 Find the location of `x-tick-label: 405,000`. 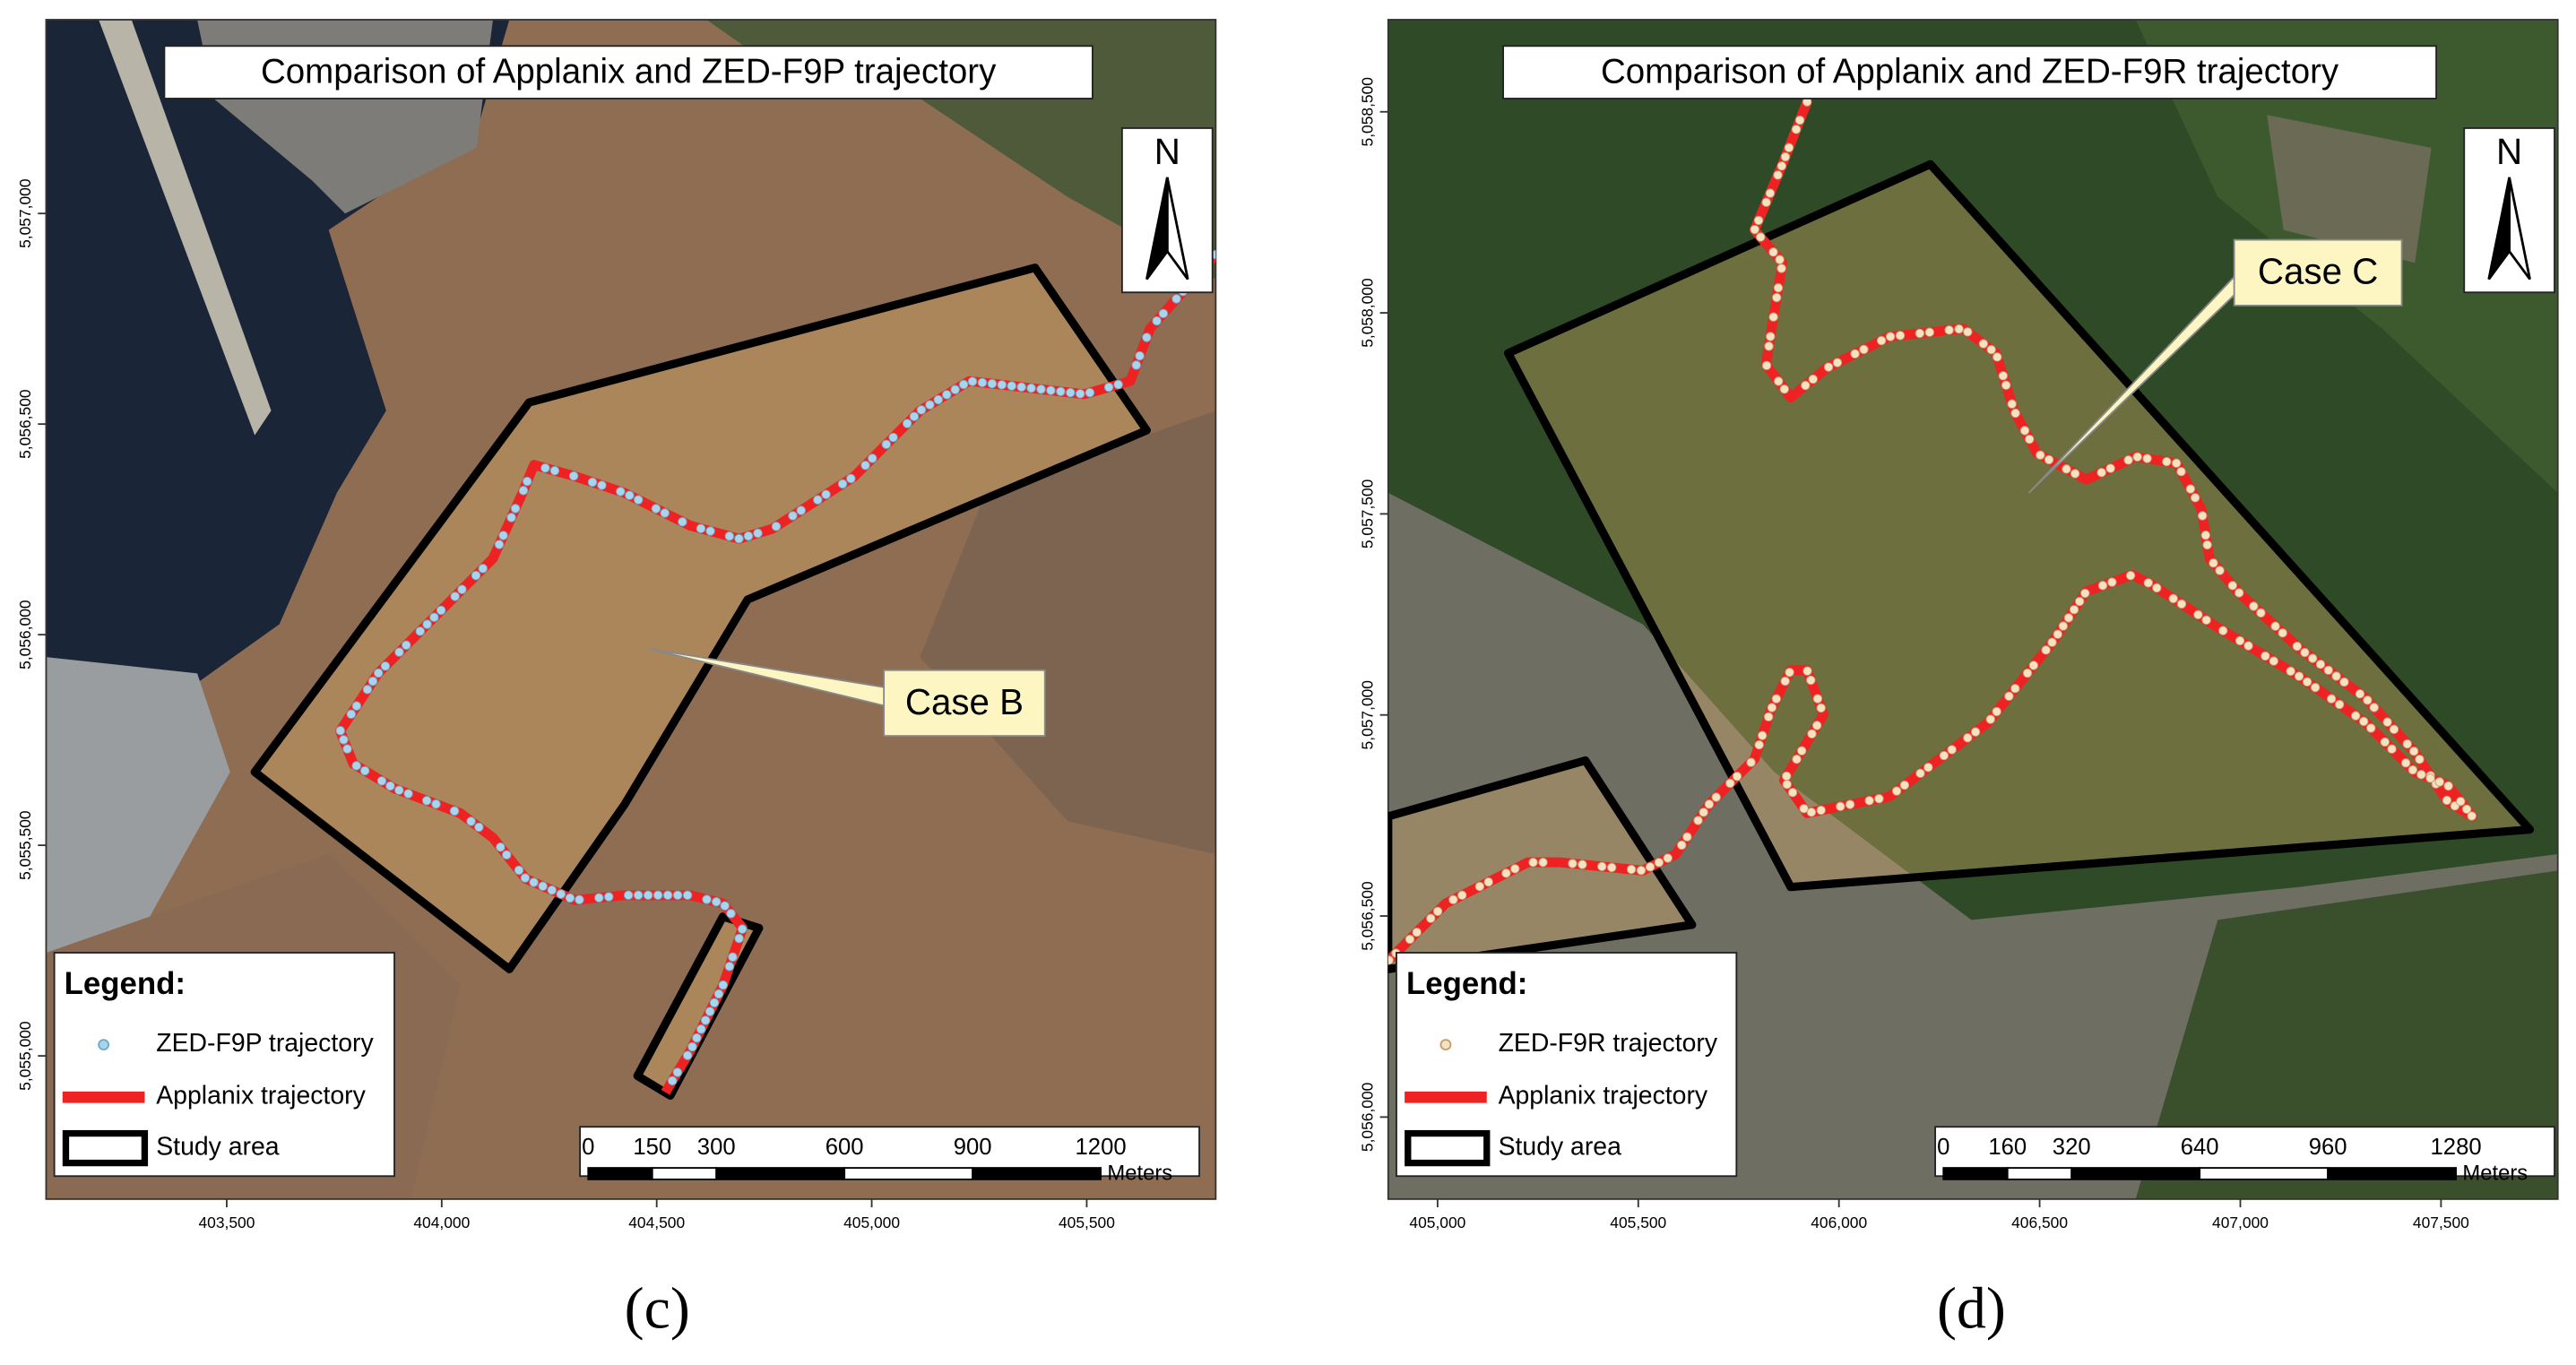

x-tick-label: 405,000 is located at coordinates (871, 1222).